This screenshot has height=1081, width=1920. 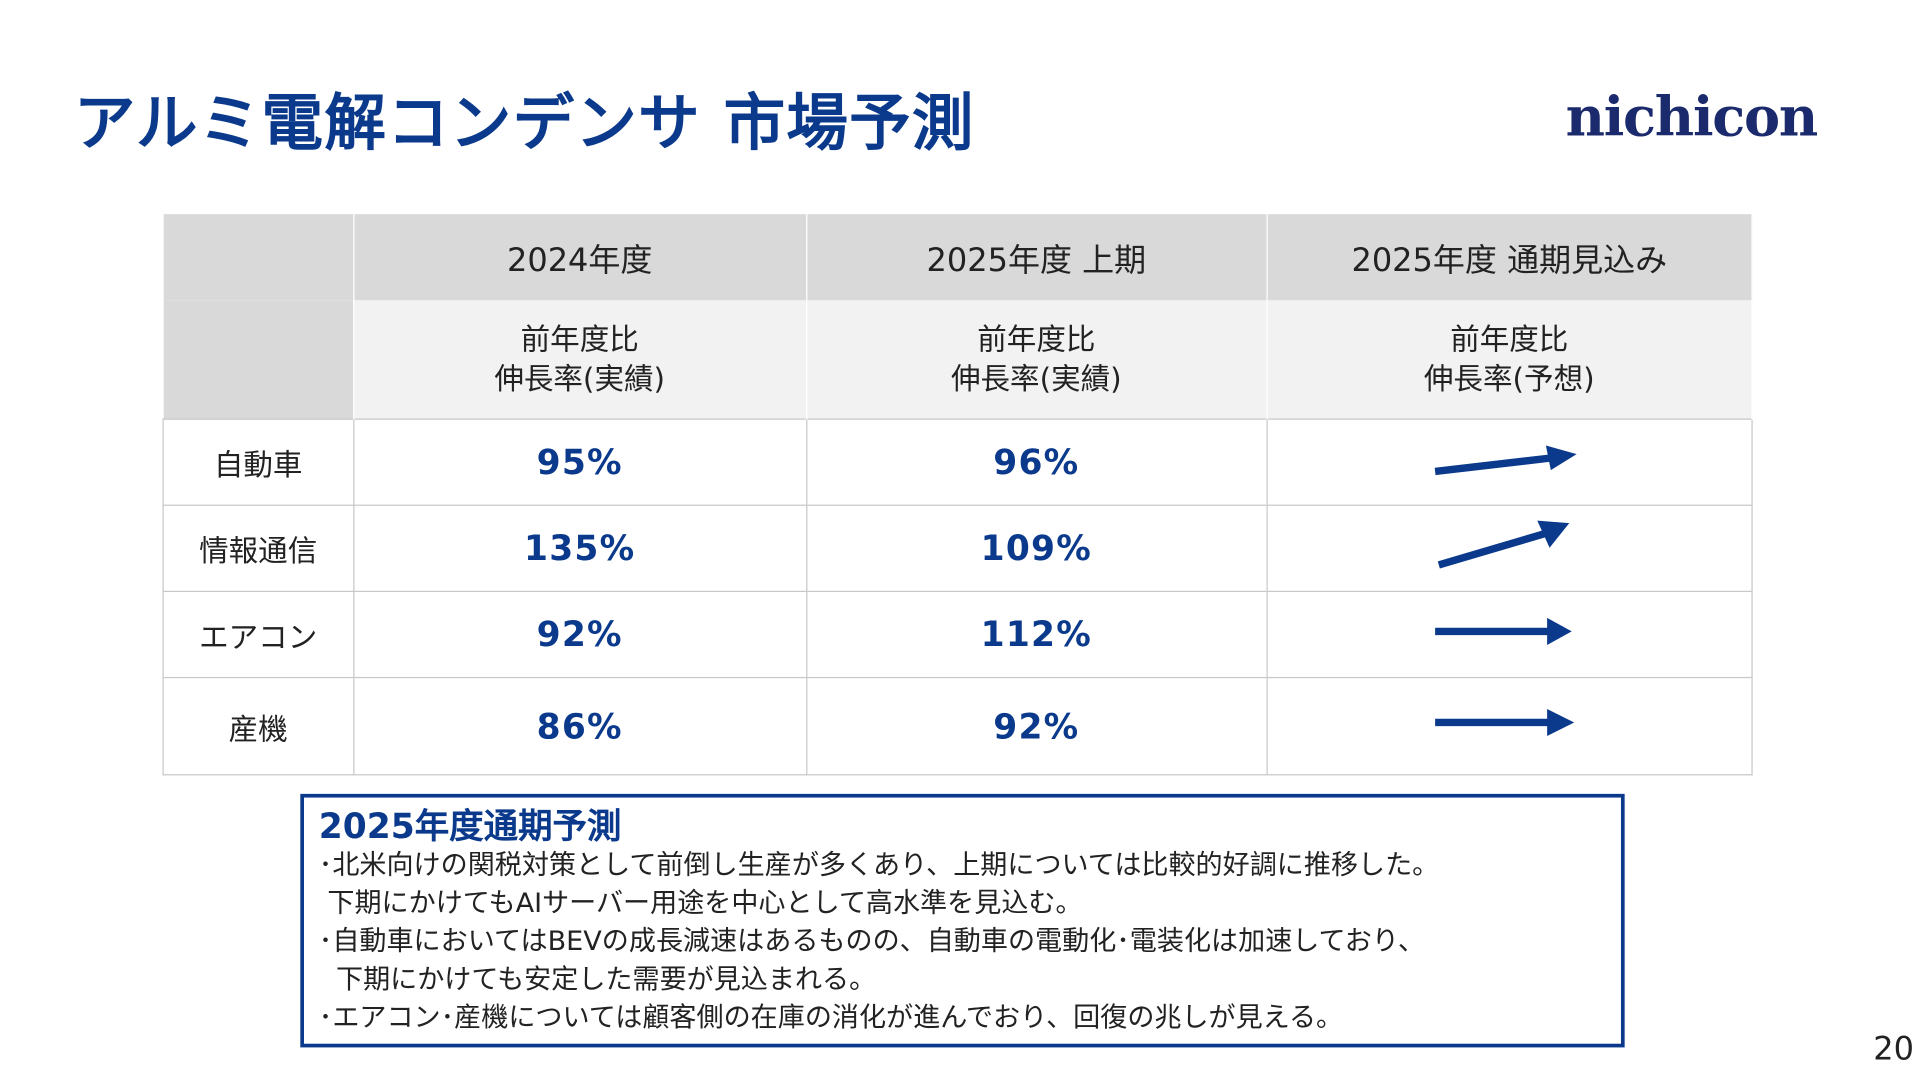 What do you see at coordinates (597, 980) in the screenshot?
I see `note-line: 下期にかけても安定した需要が見込まれる。` at bounding box center [597, 980].